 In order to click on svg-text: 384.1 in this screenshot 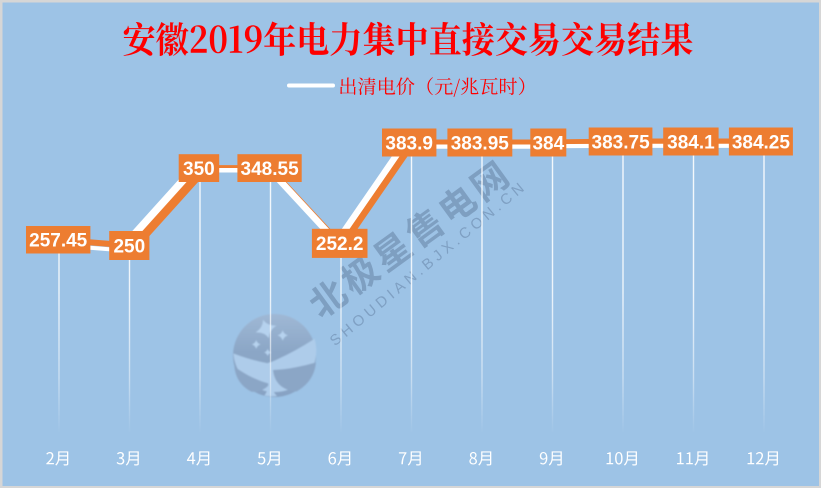, I will do `click(691, 142)`.